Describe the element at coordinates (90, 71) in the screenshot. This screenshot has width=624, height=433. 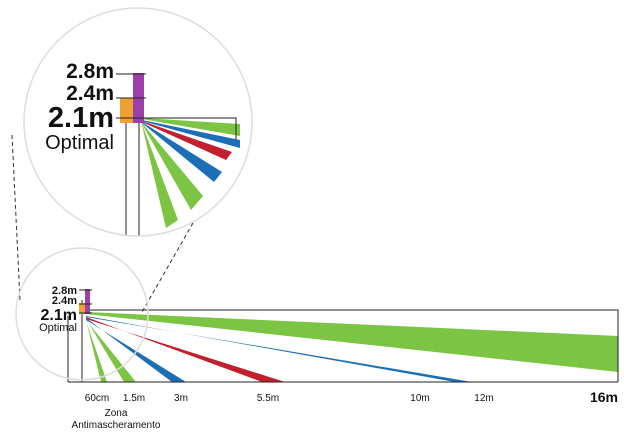
I see `zoom-label-2.8m: 2.8m` at that location.